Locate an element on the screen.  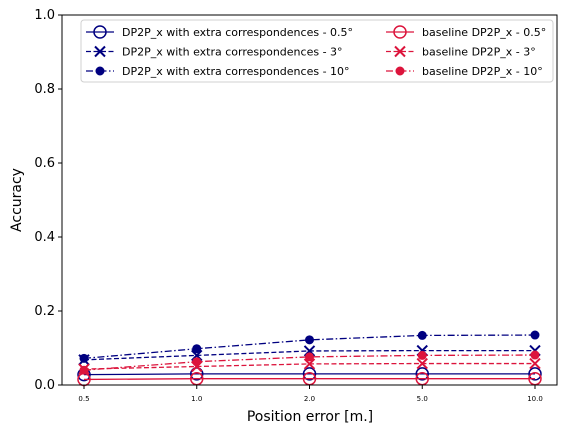
x-tick-label: 0.5 is located at coordinates (83, 399).